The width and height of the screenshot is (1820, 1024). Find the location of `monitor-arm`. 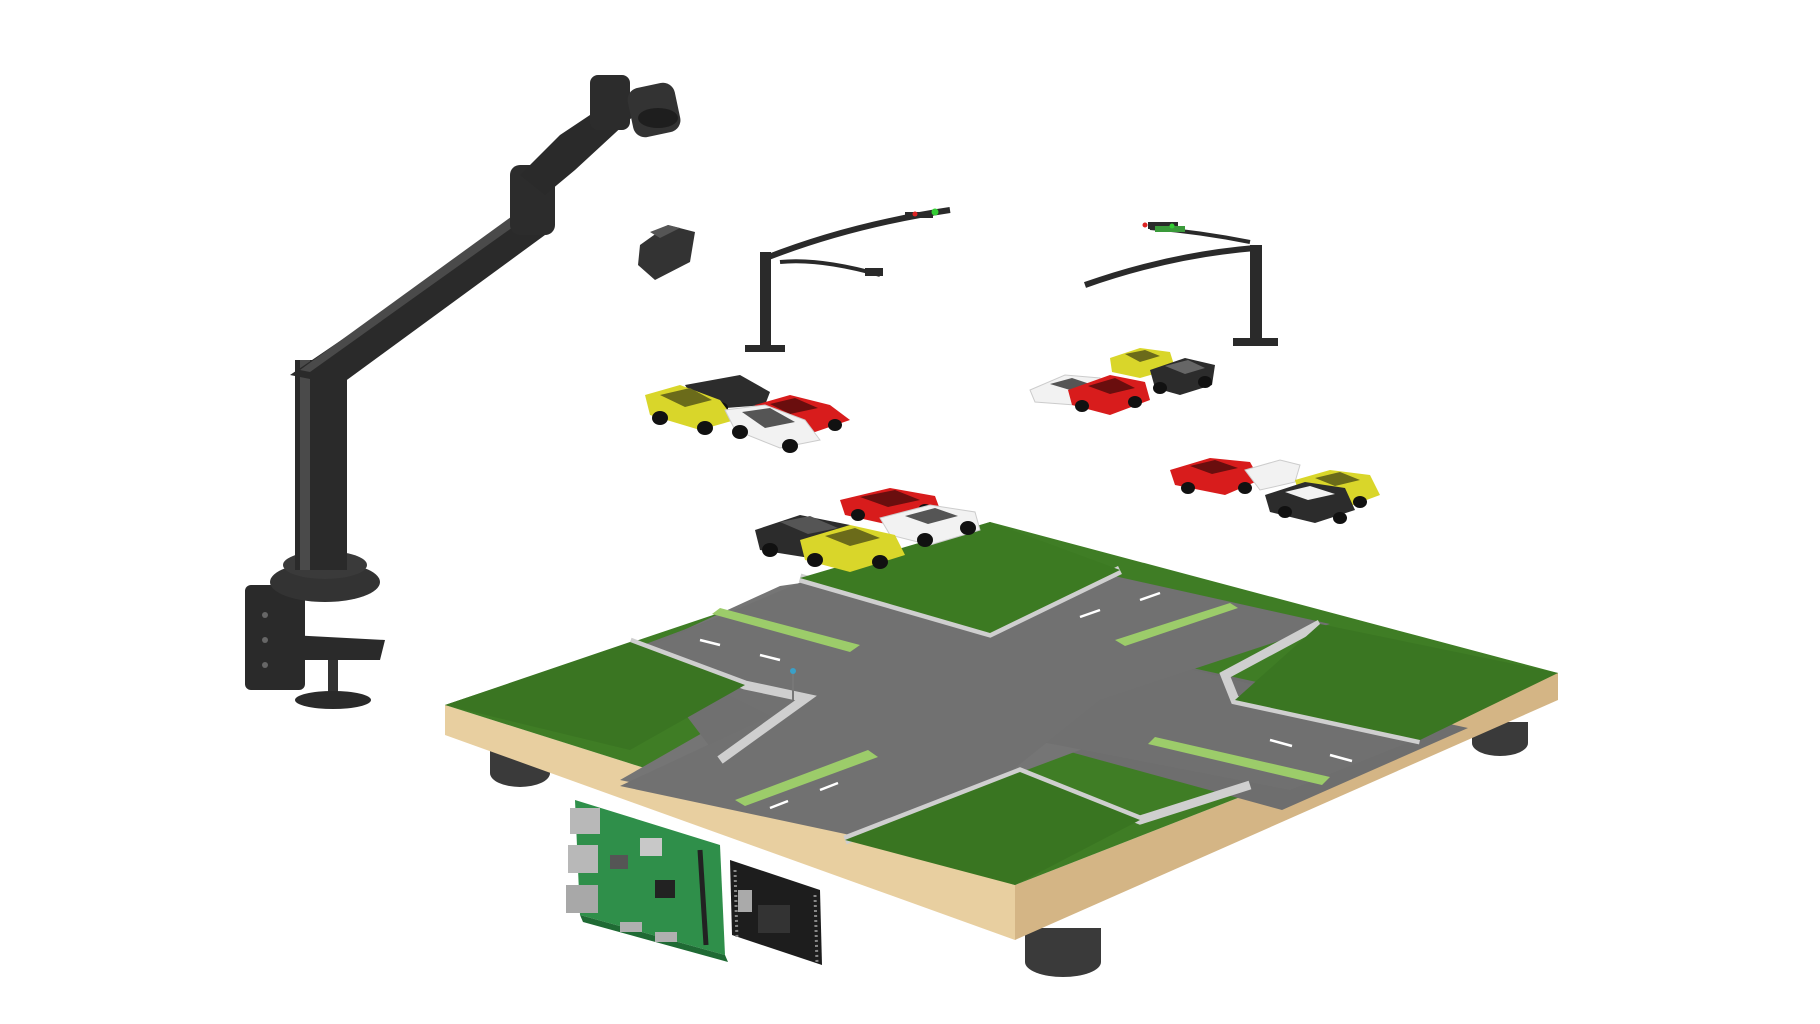

monitor-arm is located at coordinates (463, 392).